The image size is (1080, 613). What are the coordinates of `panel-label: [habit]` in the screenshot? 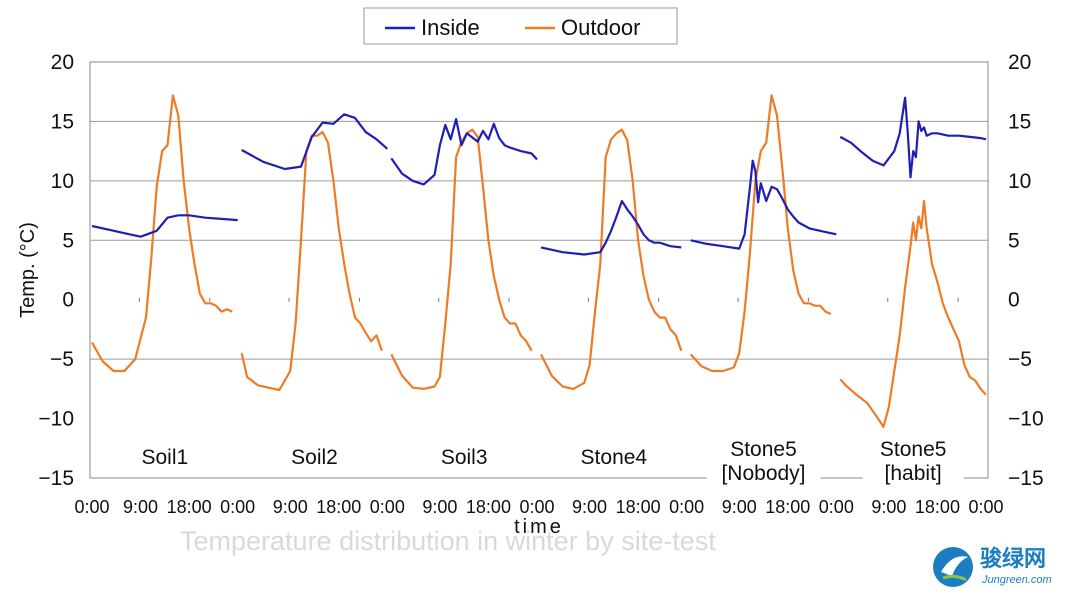 It's located at (913, 473).